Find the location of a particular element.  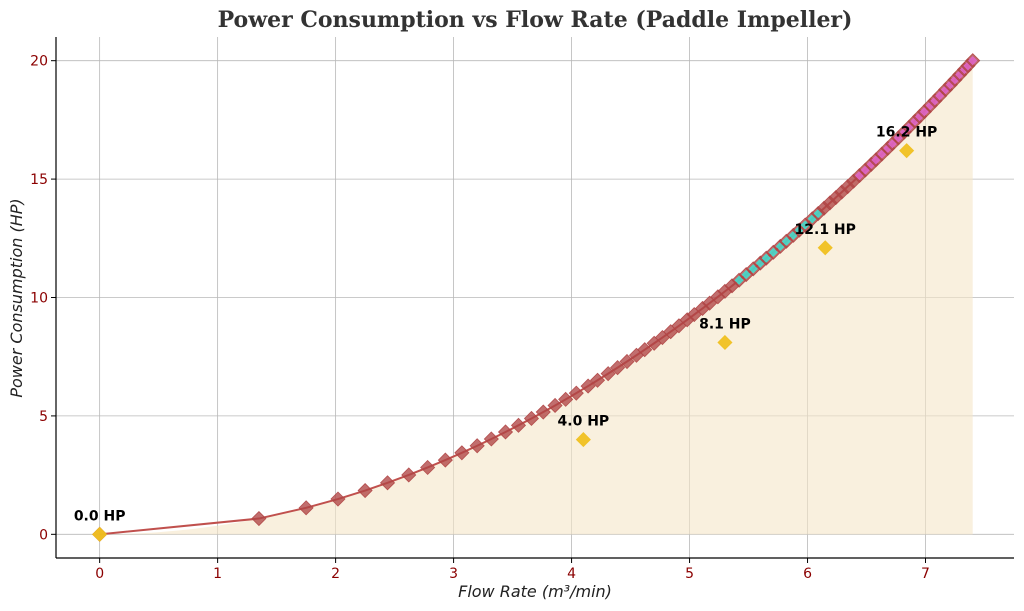

x-tick-label: 4 is located at coordinates (571, 574).